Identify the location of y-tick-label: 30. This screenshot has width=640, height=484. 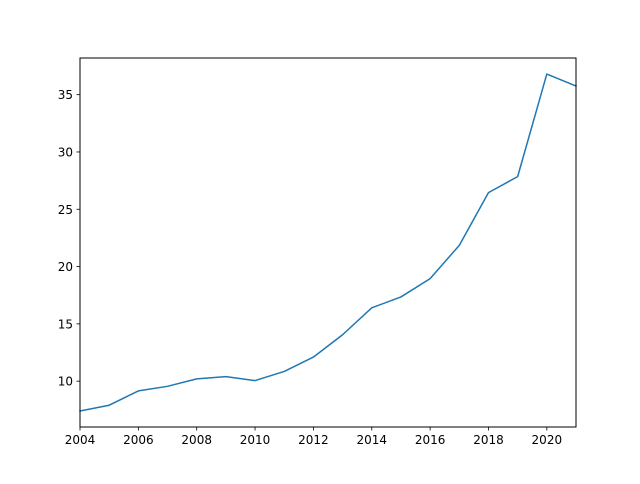
(65, 152).